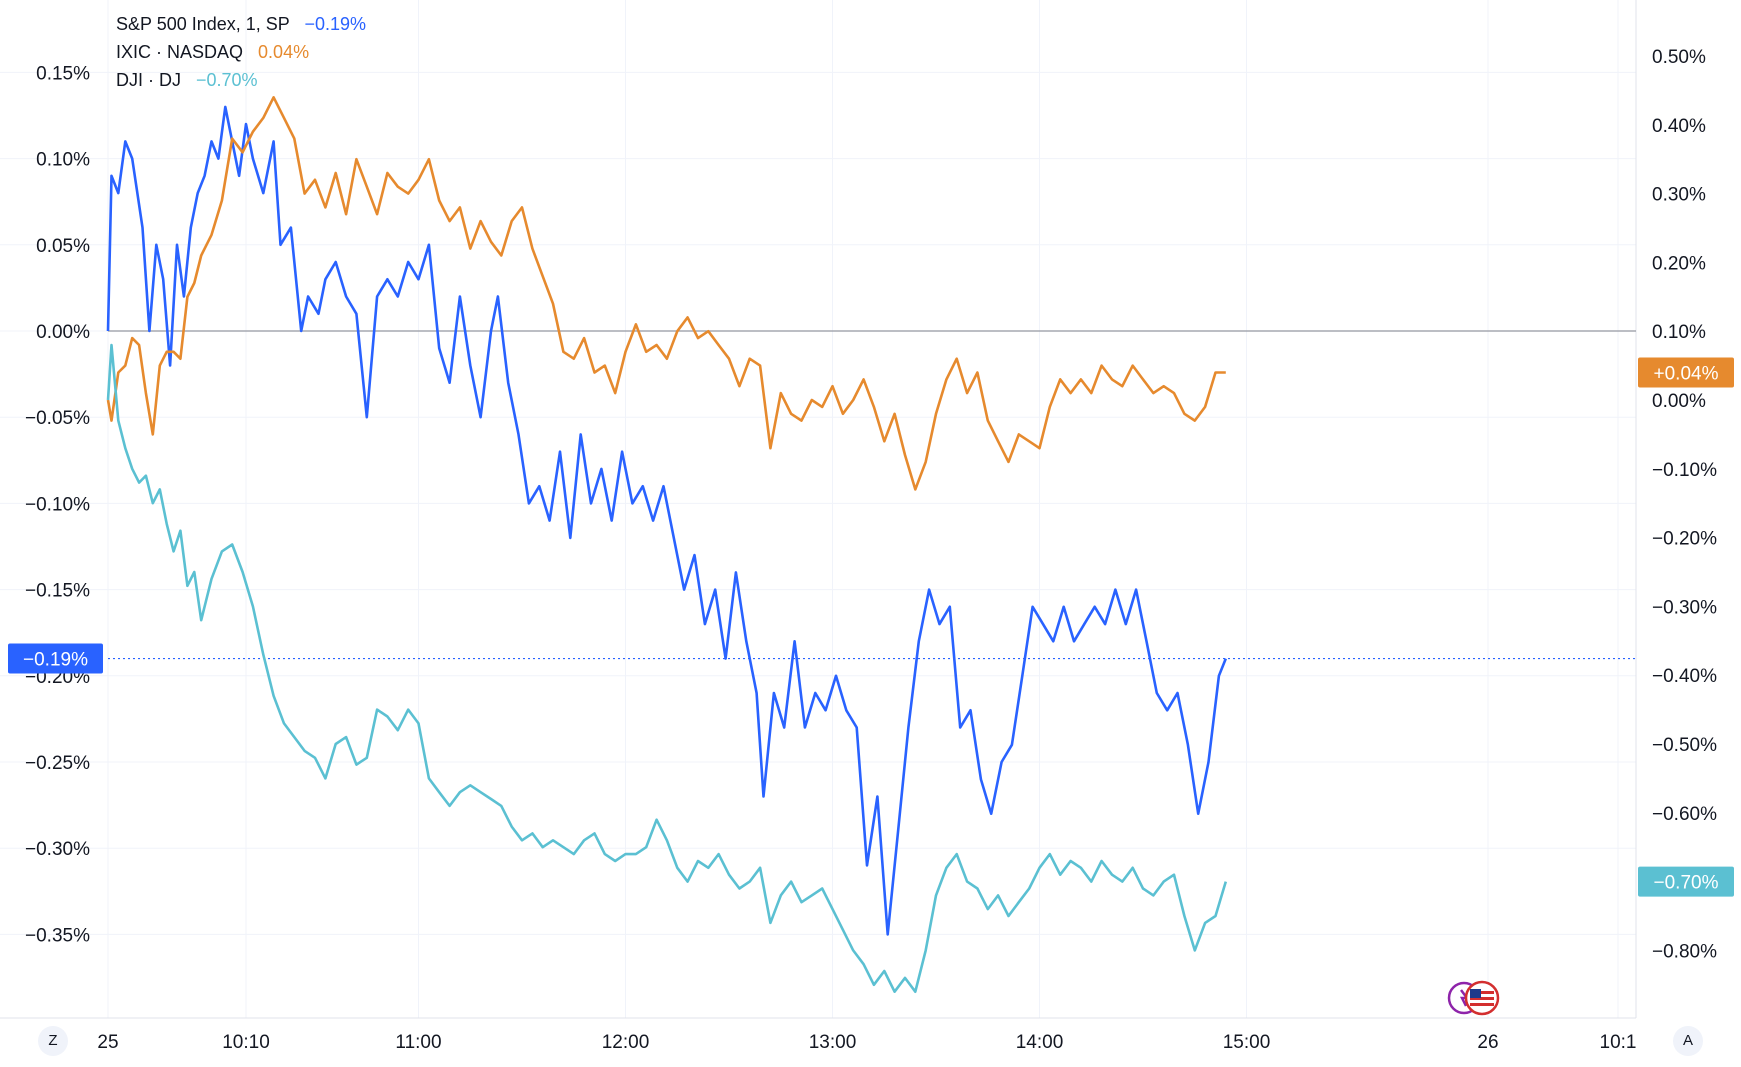 The width and height of the screenshot is (1741, 1067). I want to click on right-axis-tick-label: −0.80%, so click(1684, 951).